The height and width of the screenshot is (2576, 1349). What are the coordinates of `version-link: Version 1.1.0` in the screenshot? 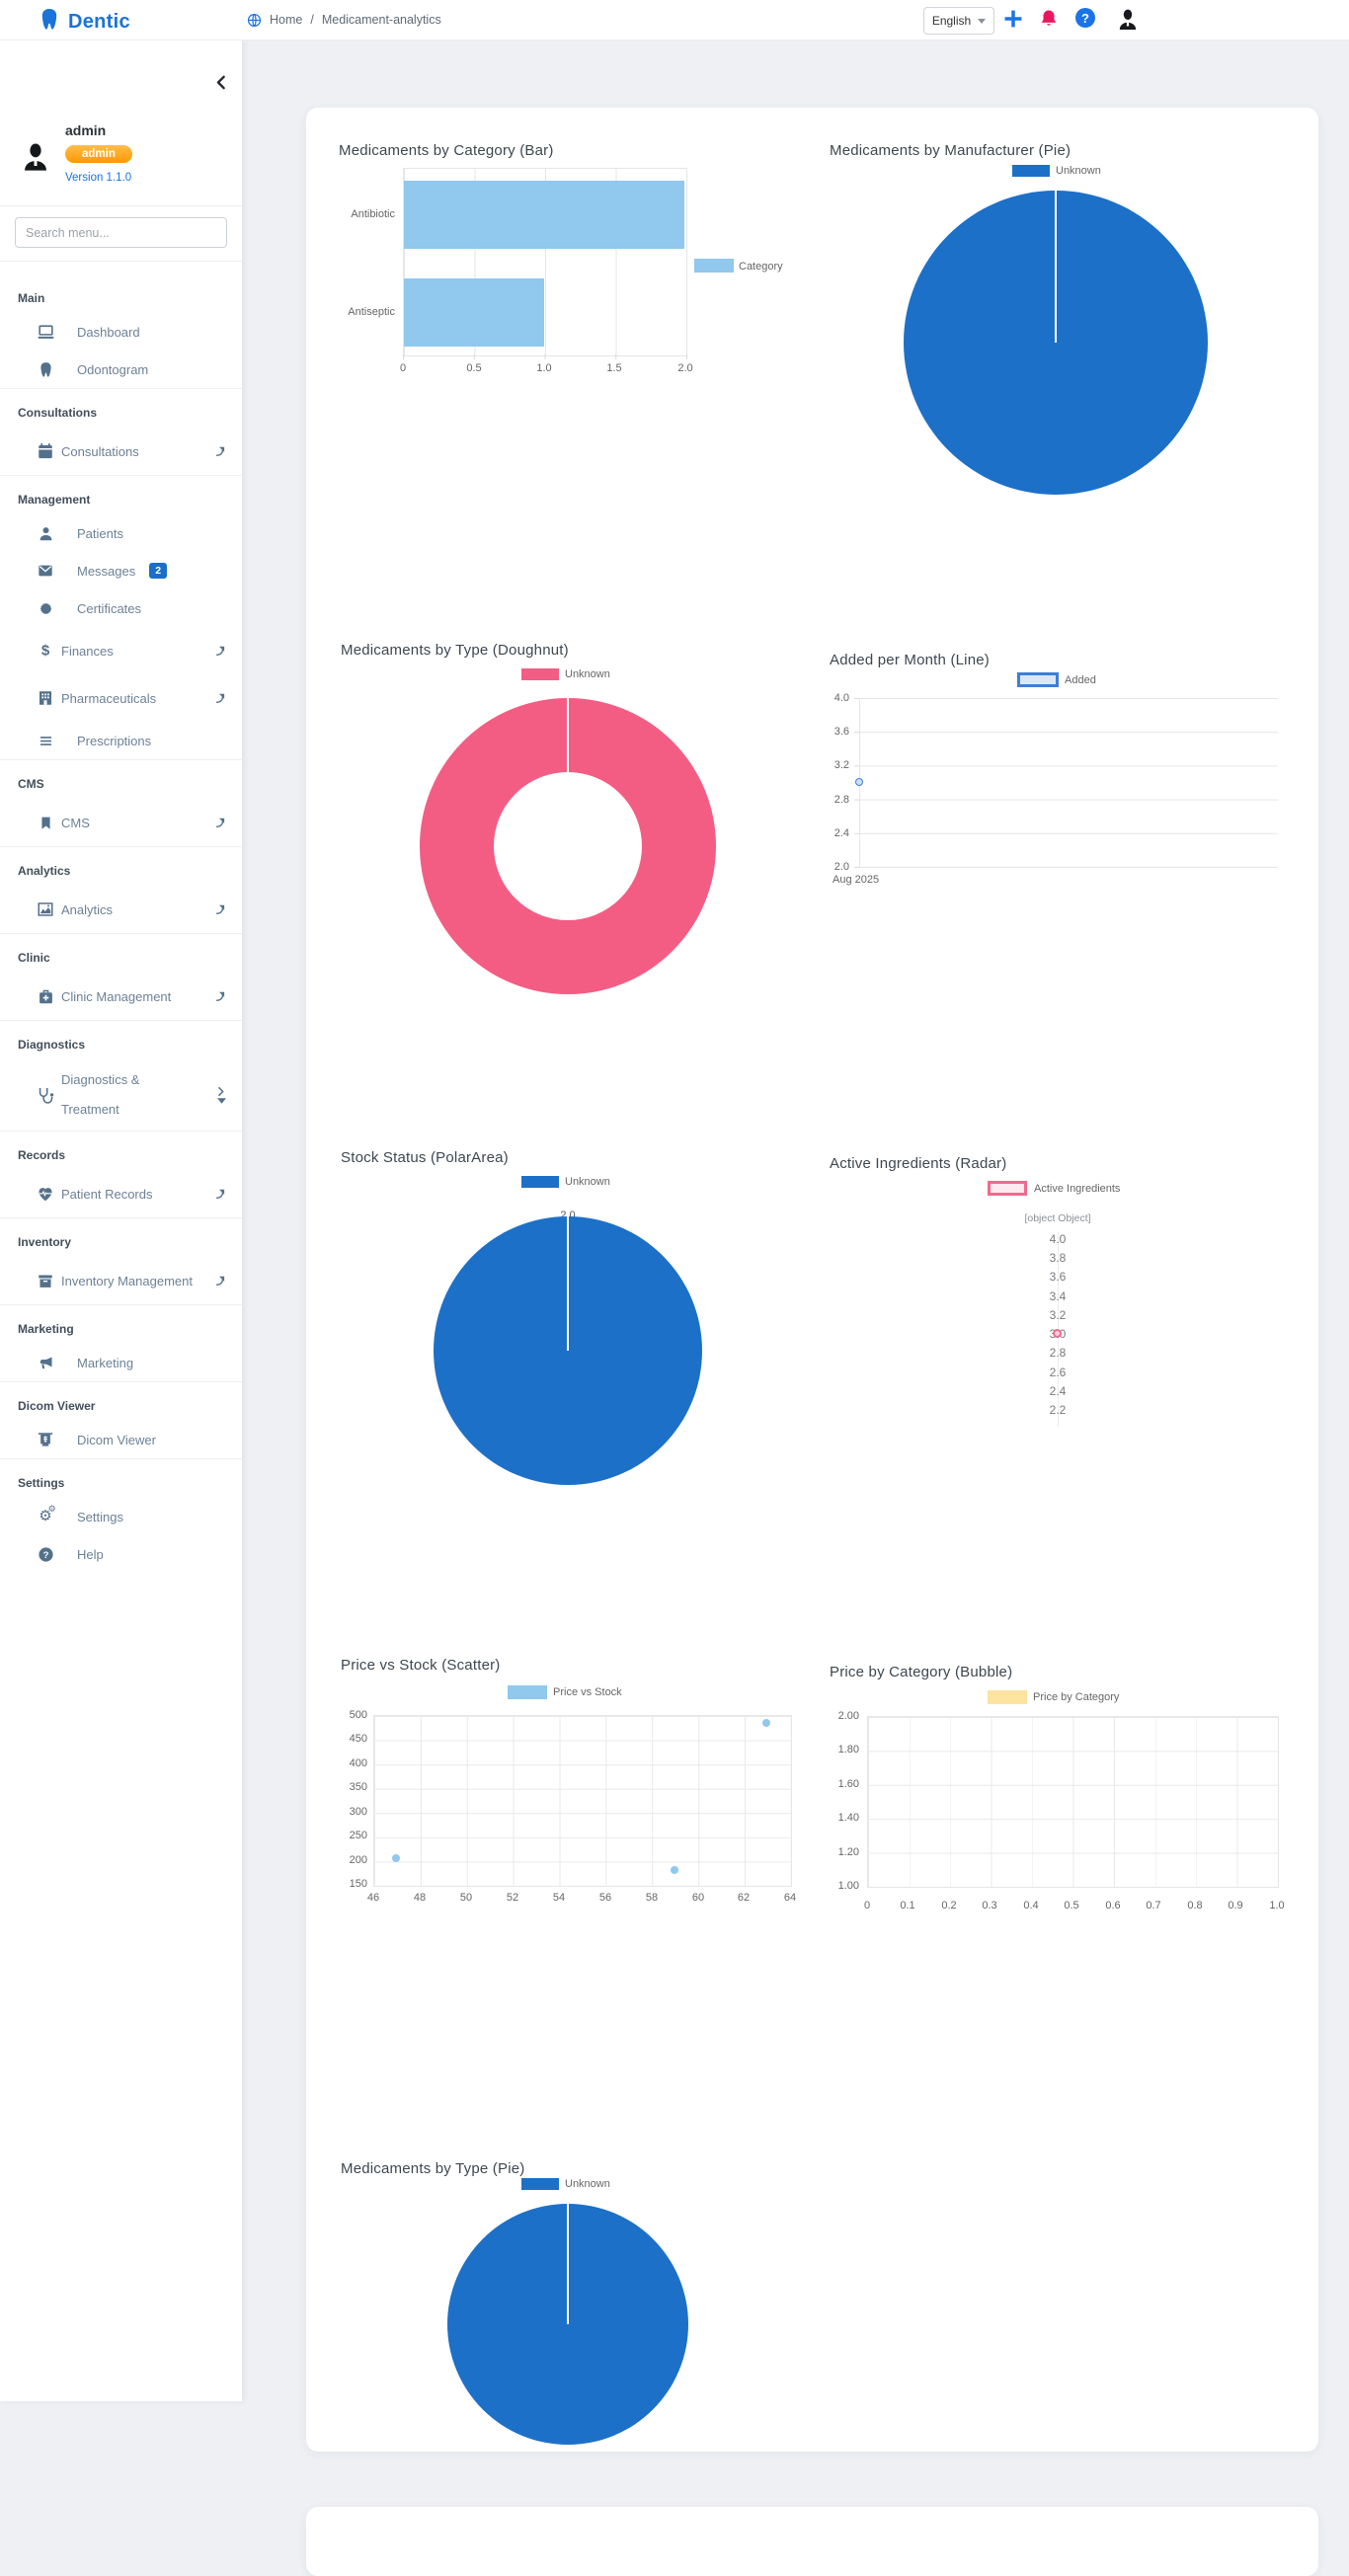 It's located at (99, 178).